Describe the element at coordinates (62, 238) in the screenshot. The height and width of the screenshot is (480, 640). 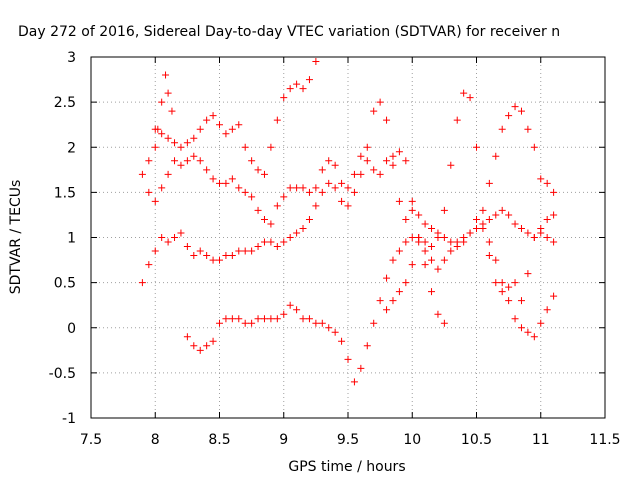
I see `y-tick-labels: -1 -0.5 0 0.5 1 1.5 2 2.5 3` at that location.